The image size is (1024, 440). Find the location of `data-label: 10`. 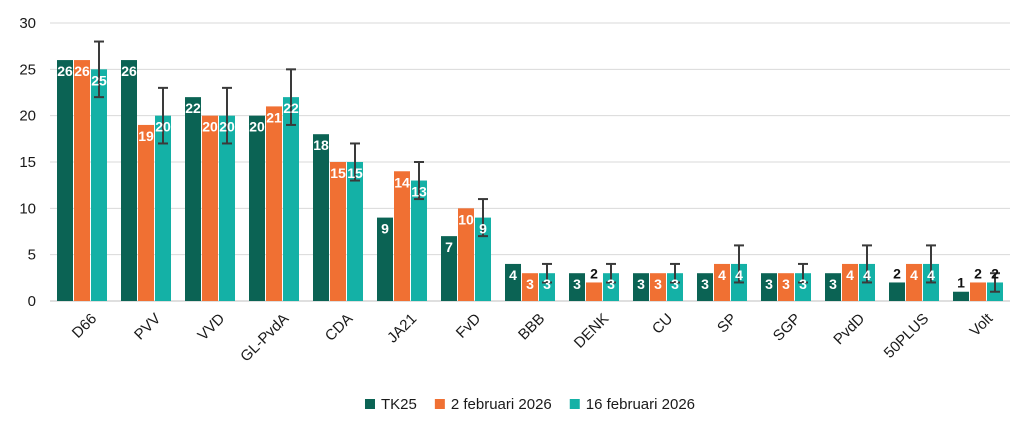

data-label: 10 is located at coordinates (466, 219).